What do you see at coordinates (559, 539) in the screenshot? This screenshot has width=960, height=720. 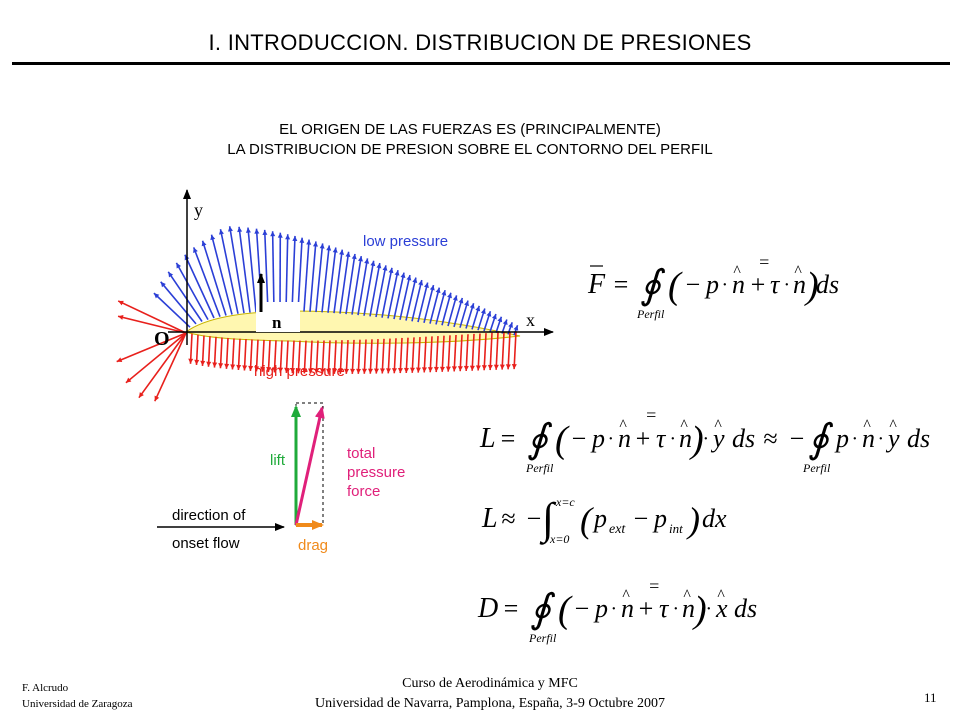 I see `integral-lower-limit: x=0` at bounding box center [559, 539].